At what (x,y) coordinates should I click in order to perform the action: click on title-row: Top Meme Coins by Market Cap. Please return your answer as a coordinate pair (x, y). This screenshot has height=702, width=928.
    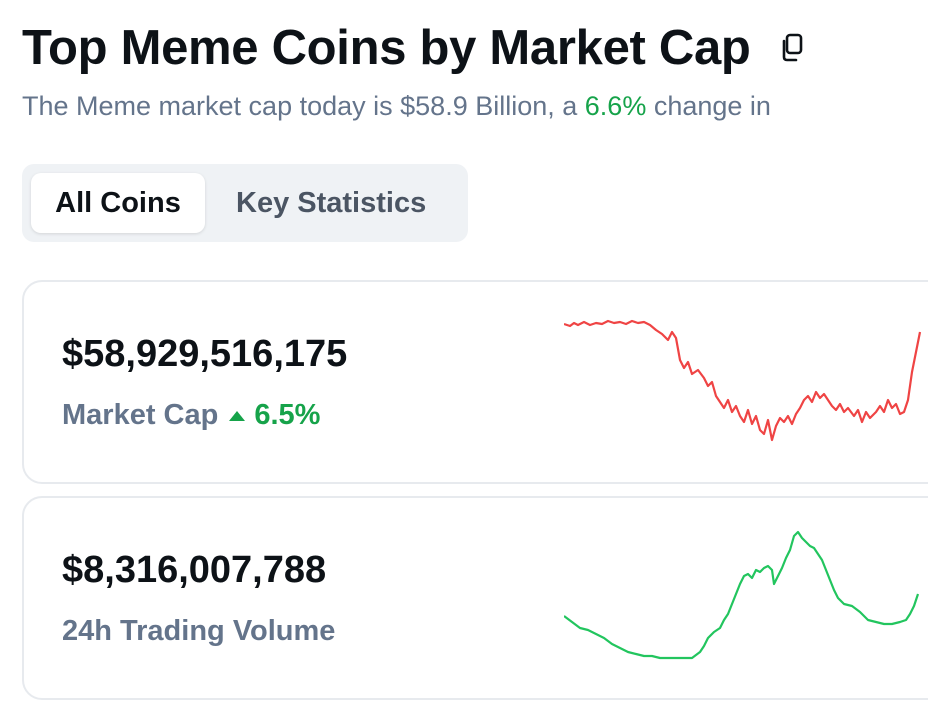
    Looking at the image, I should click on (414, 48).